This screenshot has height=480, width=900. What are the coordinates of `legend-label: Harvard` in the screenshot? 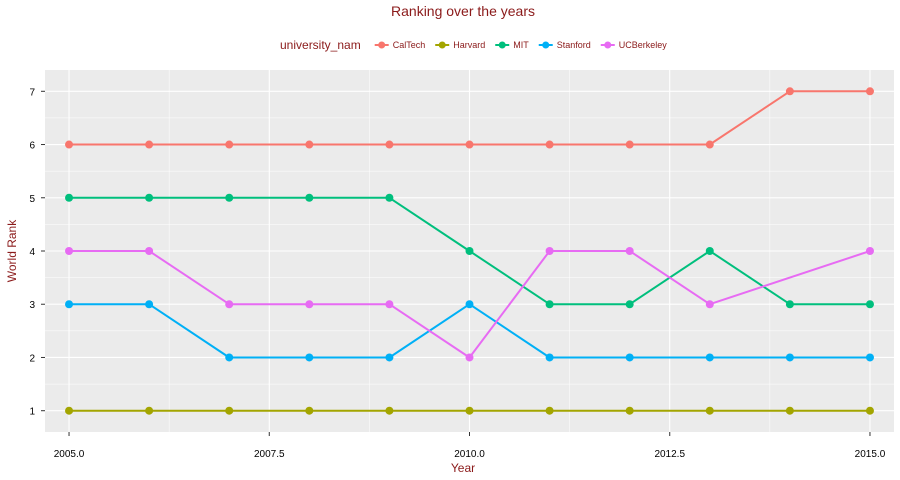 It's located at (469, 45).